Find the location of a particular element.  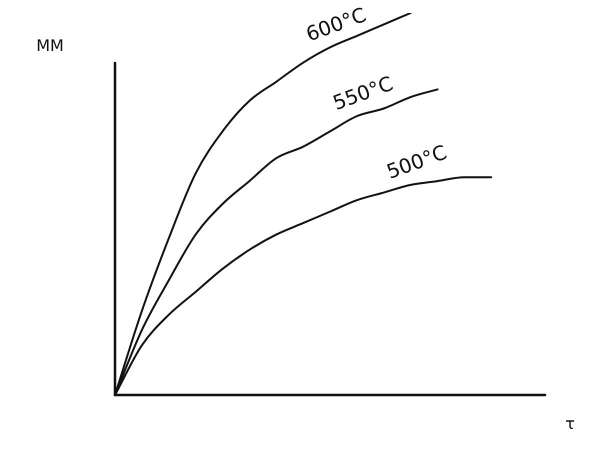

text: 500°C is located at coordinates (416, 162).